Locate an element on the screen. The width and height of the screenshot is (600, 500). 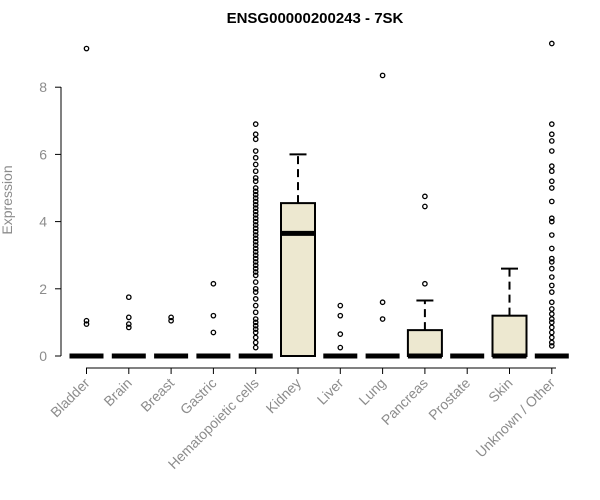
y-tick-label: 6 is located at coordinates (43, 154).